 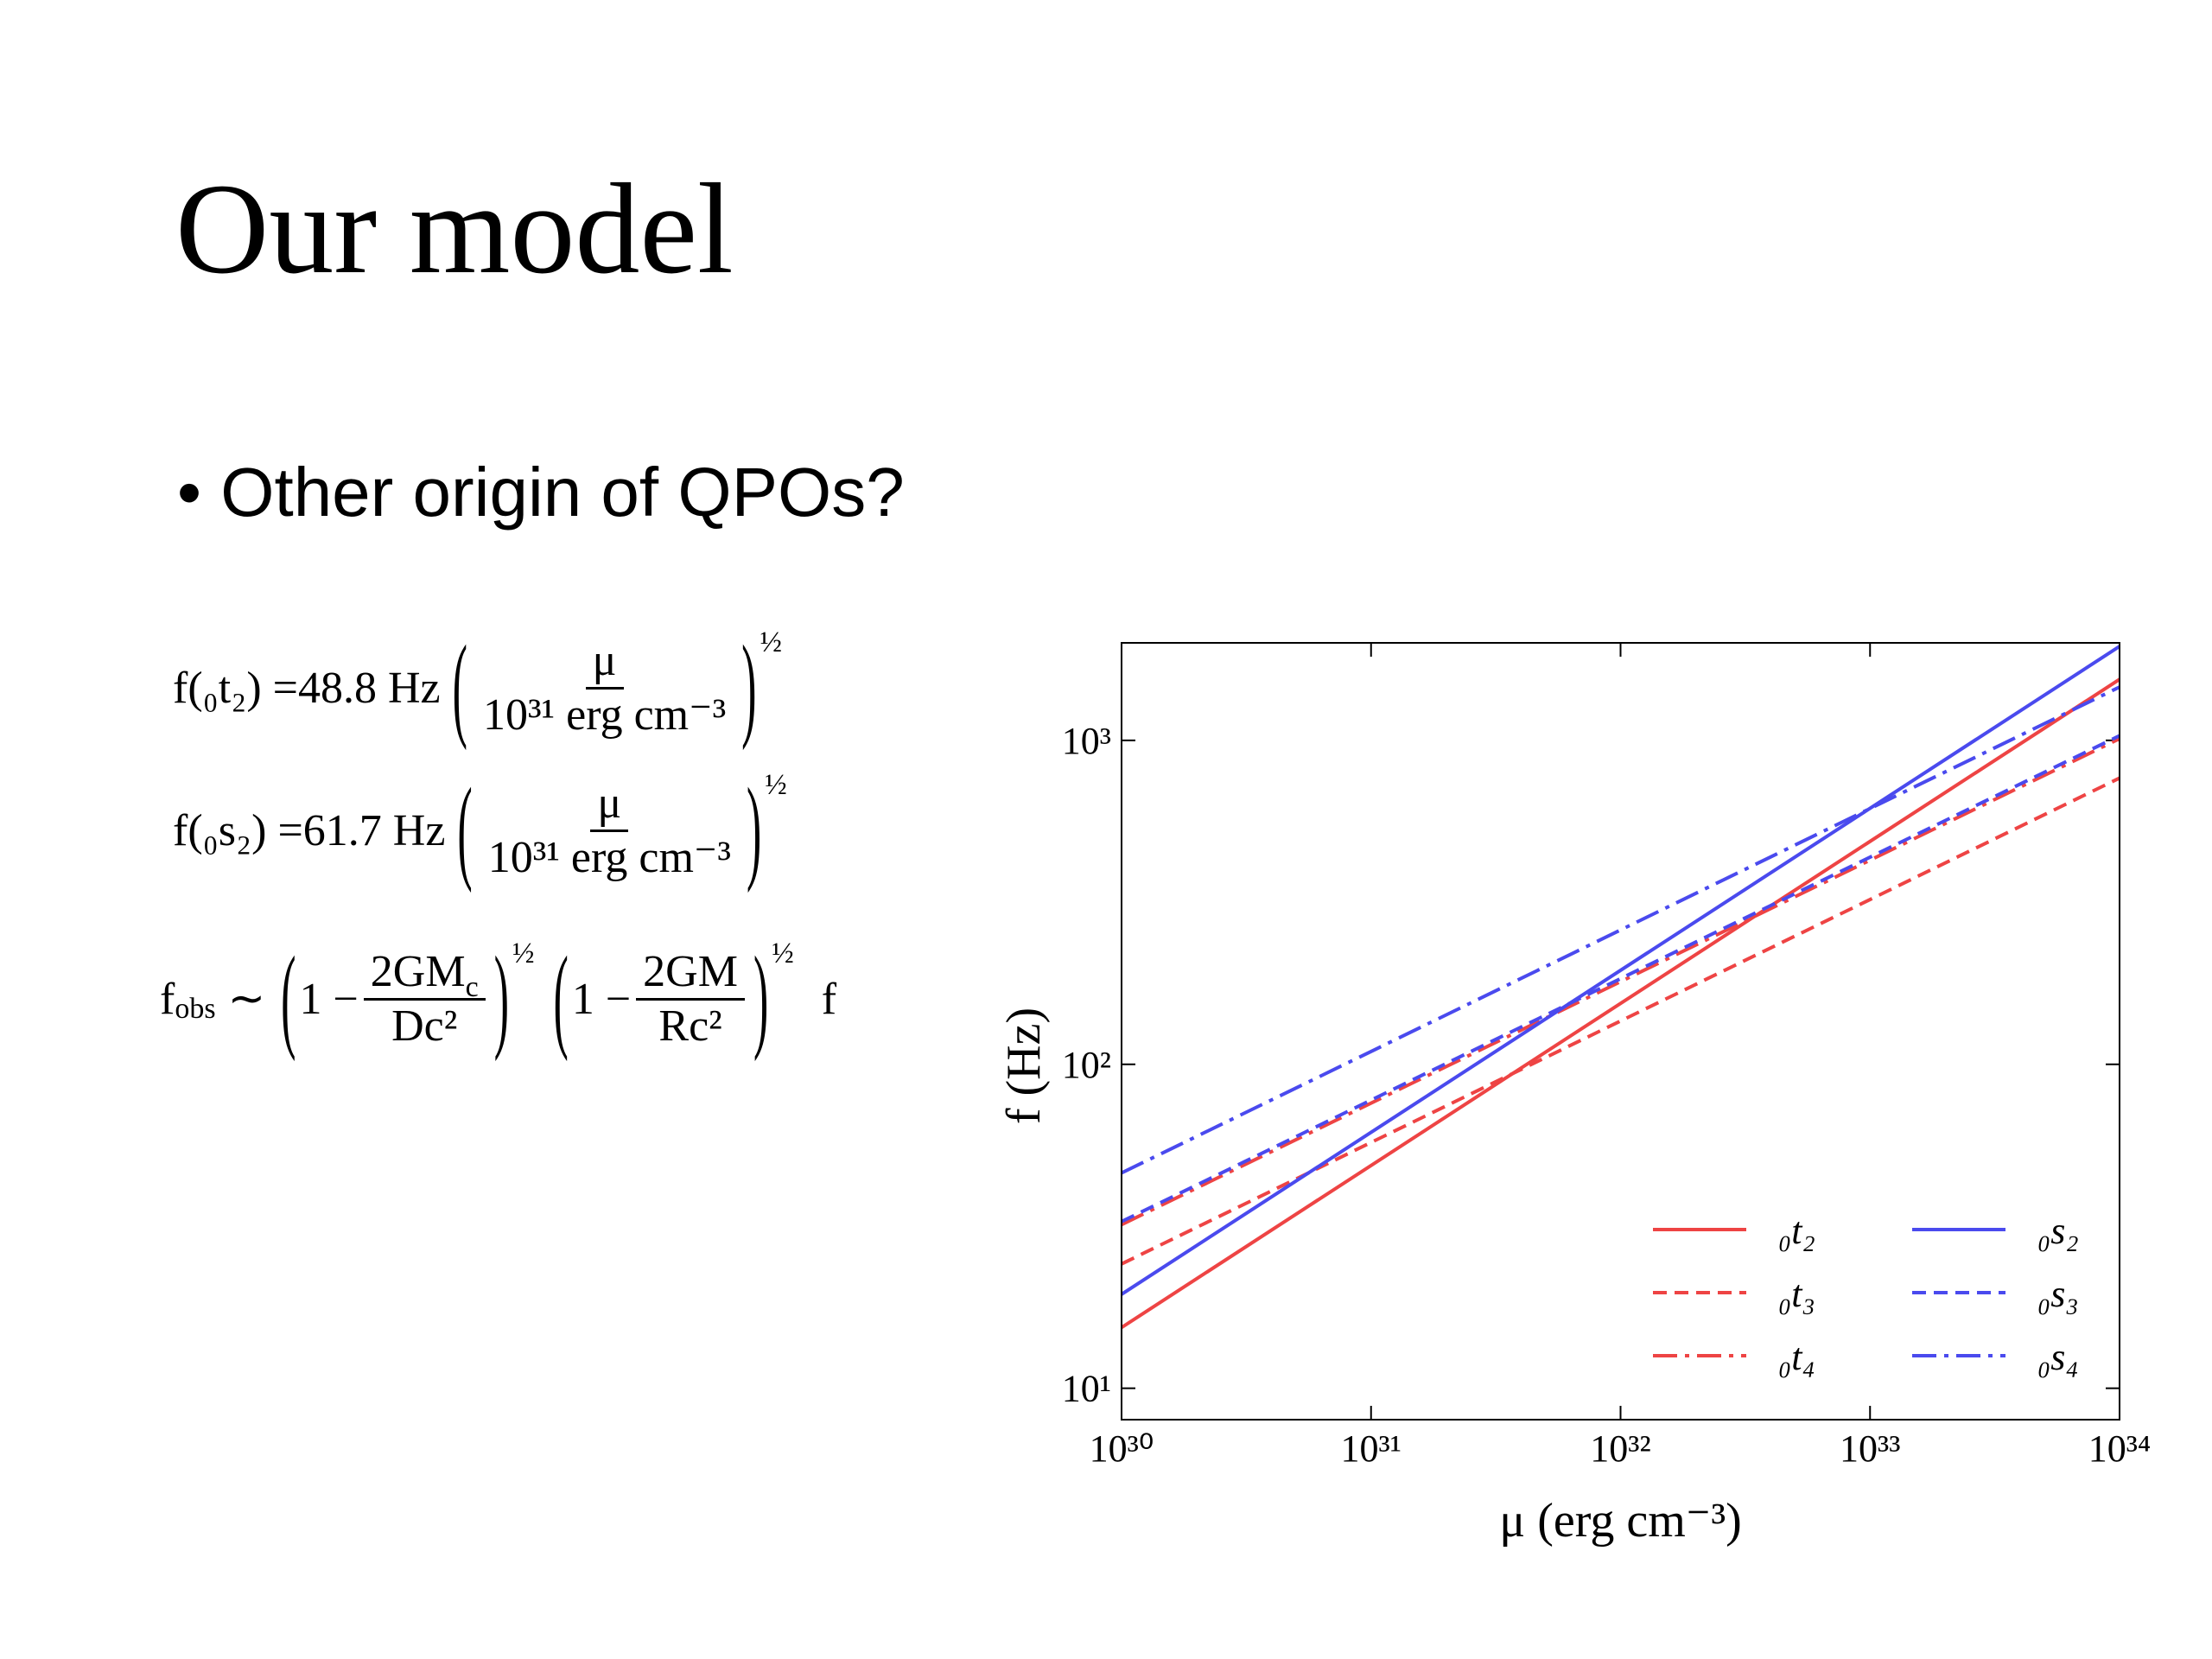 What do you see at coordinates (2120, 1448) in the screenshot?
I see `x-tick-label: 10³⁴` at bounding box center [2120, 1448].